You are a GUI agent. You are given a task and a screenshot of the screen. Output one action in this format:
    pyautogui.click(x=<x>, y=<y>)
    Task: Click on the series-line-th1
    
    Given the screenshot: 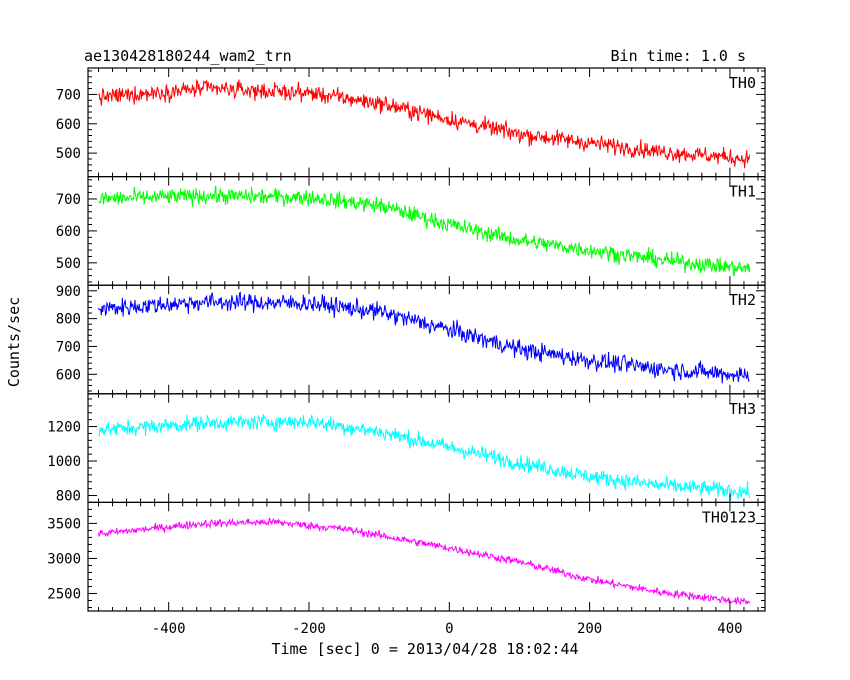 What is the action you would take?
    pyautogui.click(x=424, y=231)
    